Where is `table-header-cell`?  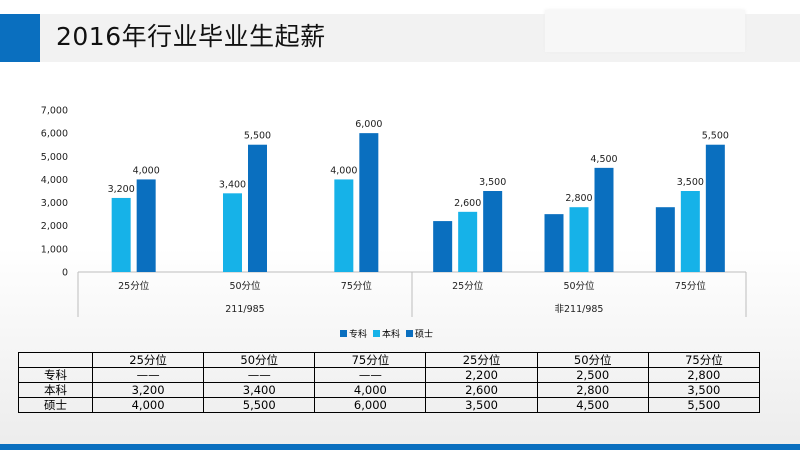
table-header-cell is located at coordinates (55, 360).